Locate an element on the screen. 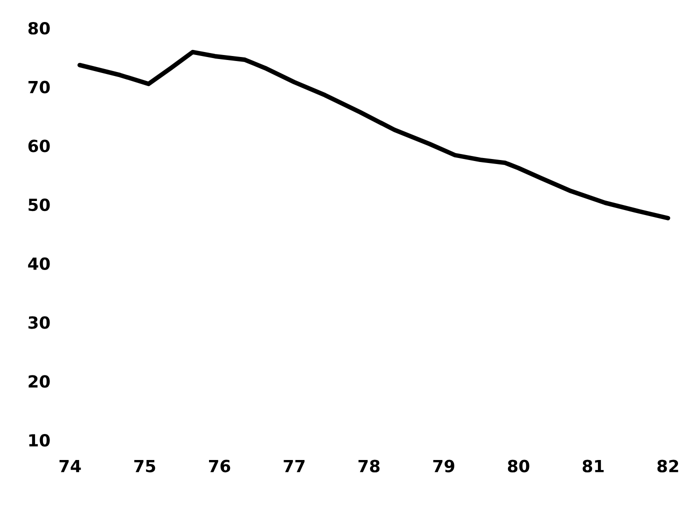 The height and width of the screenshot is (506, 683). y-tick-label: 50 is located at coordinates (39, 205).